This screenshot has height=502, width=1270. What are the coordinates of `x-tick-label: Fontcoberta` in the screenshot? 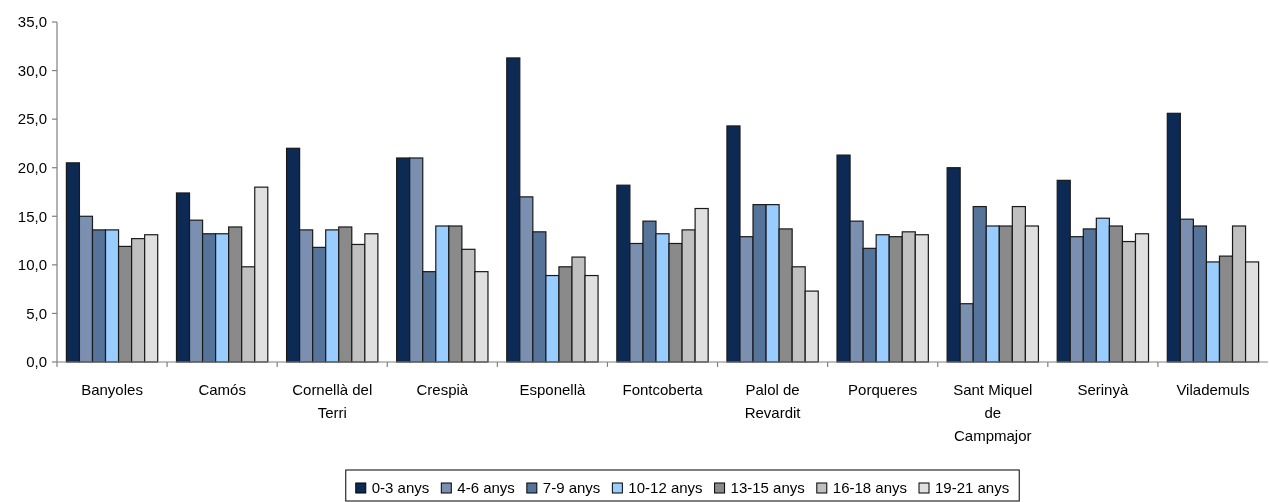 It's located at (663, 390).